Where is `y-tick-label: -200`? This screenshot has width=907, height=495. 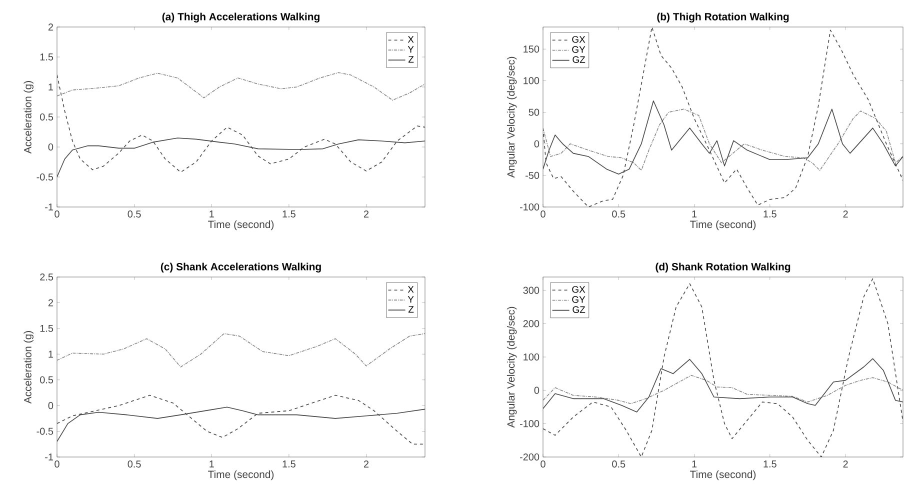
y-tick-label: -200 is located at coordinates (530, 457).